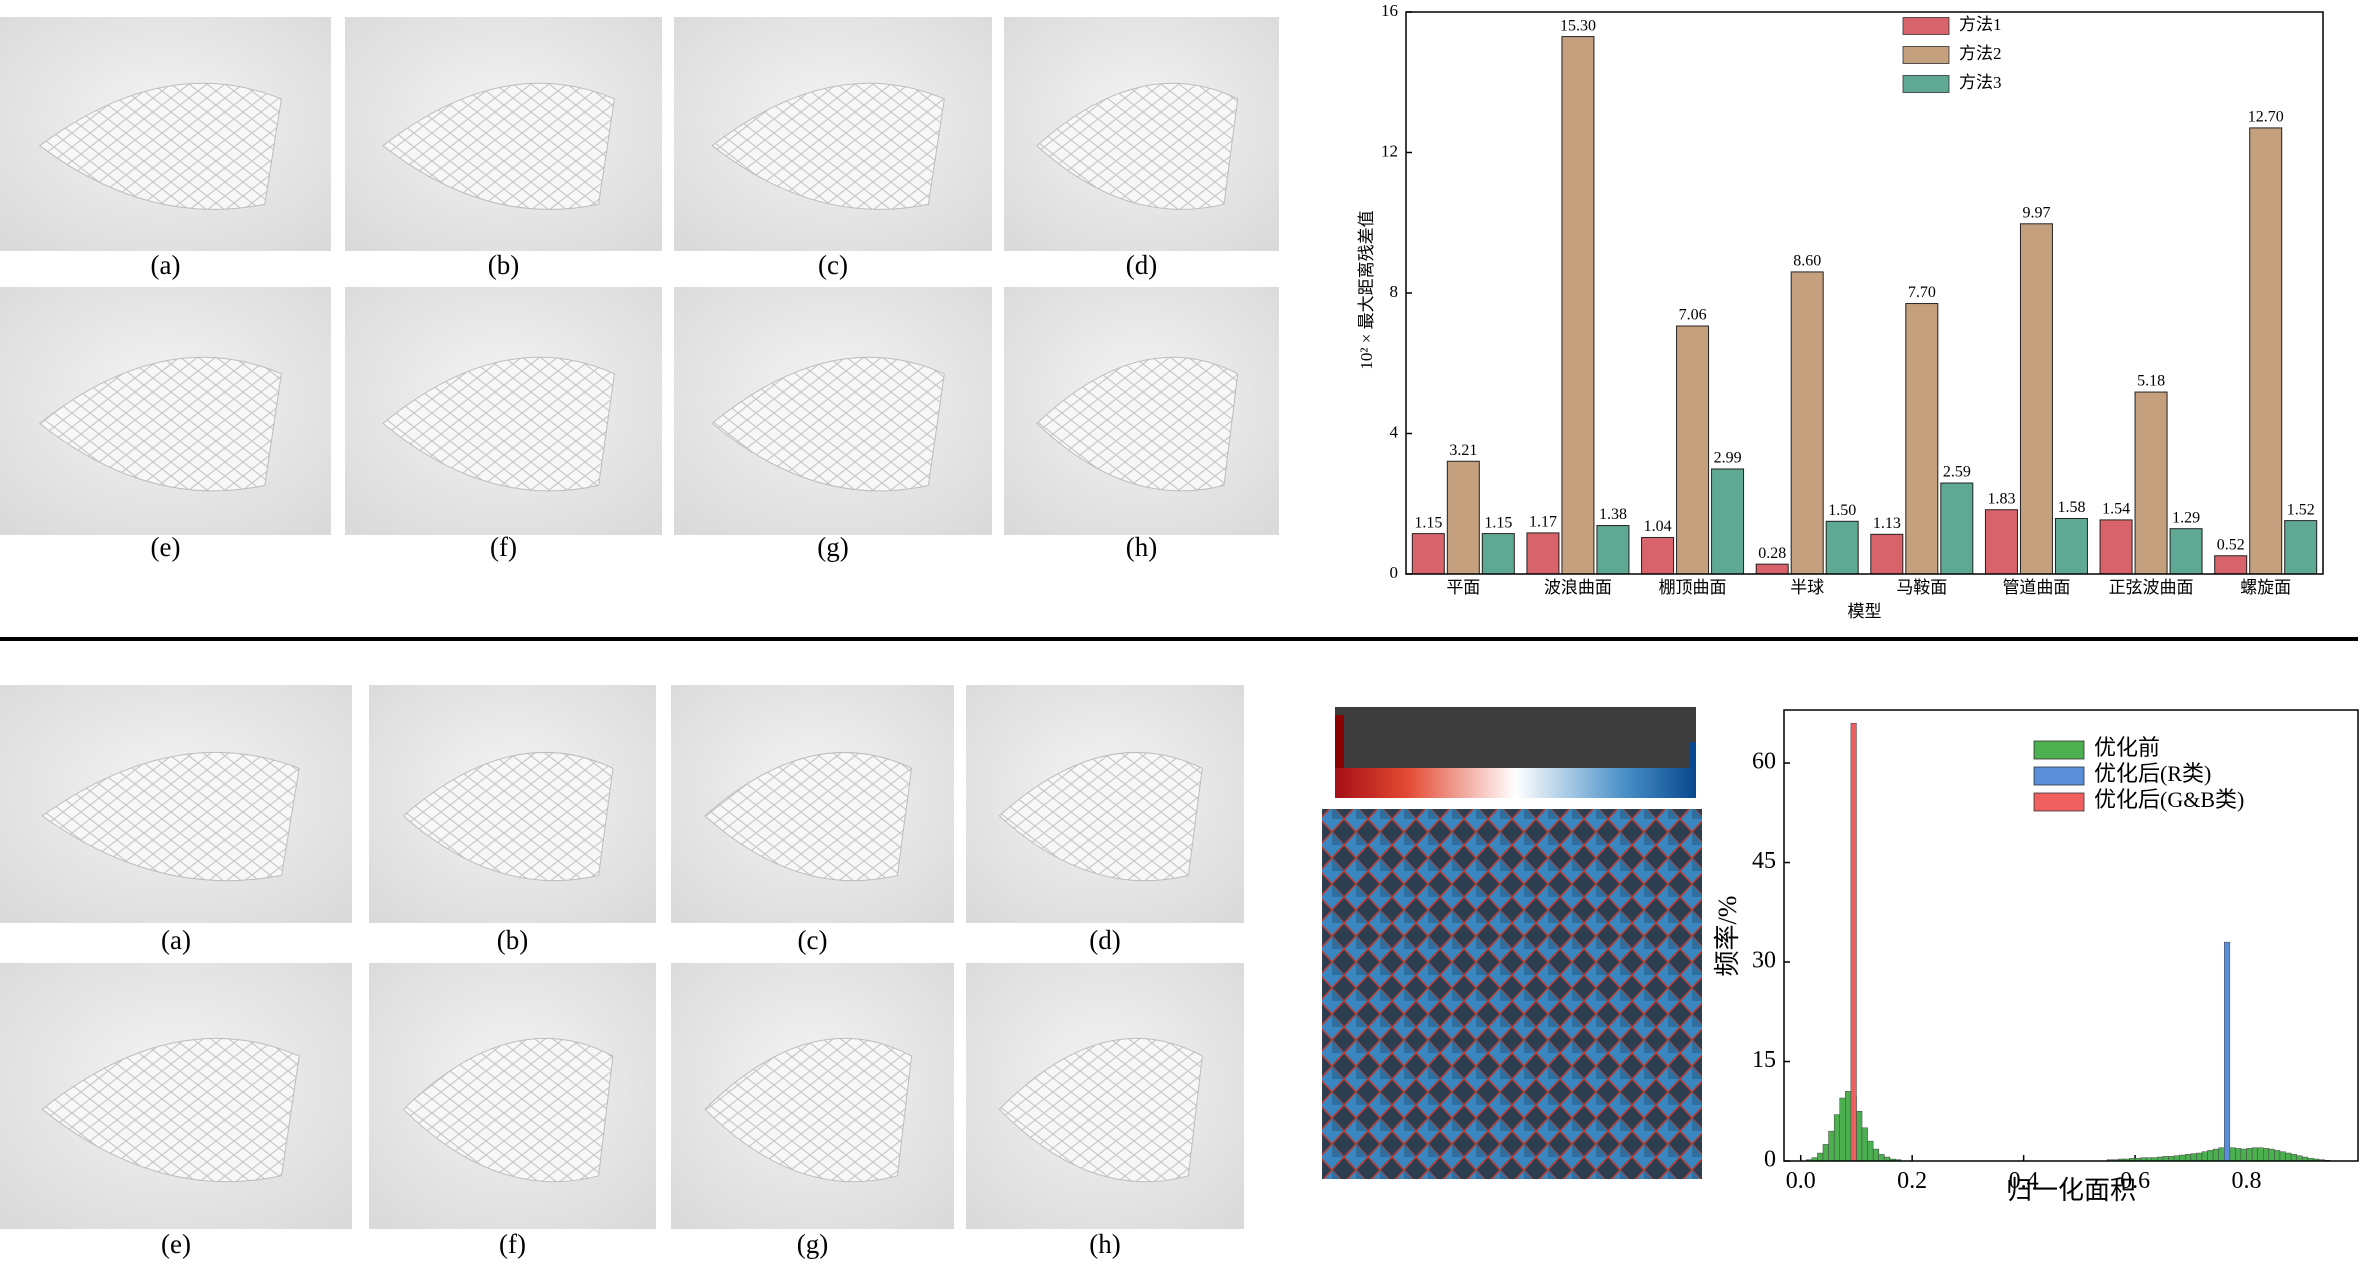 This screenshot has width=2370, height=1265. I want to click on value-label: 1.15, so click(1428, 522).